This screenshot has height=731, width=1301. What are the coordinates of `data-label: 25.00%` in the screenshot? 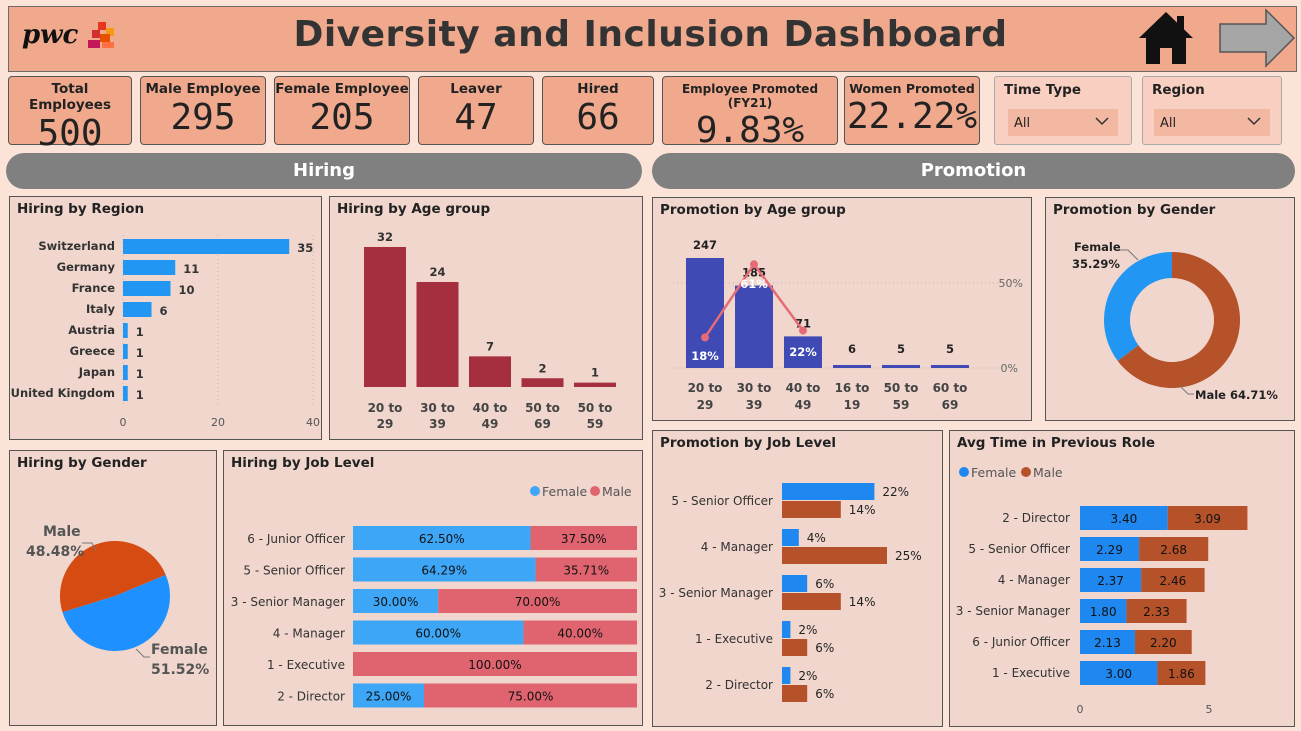 It's located at (389, 697).